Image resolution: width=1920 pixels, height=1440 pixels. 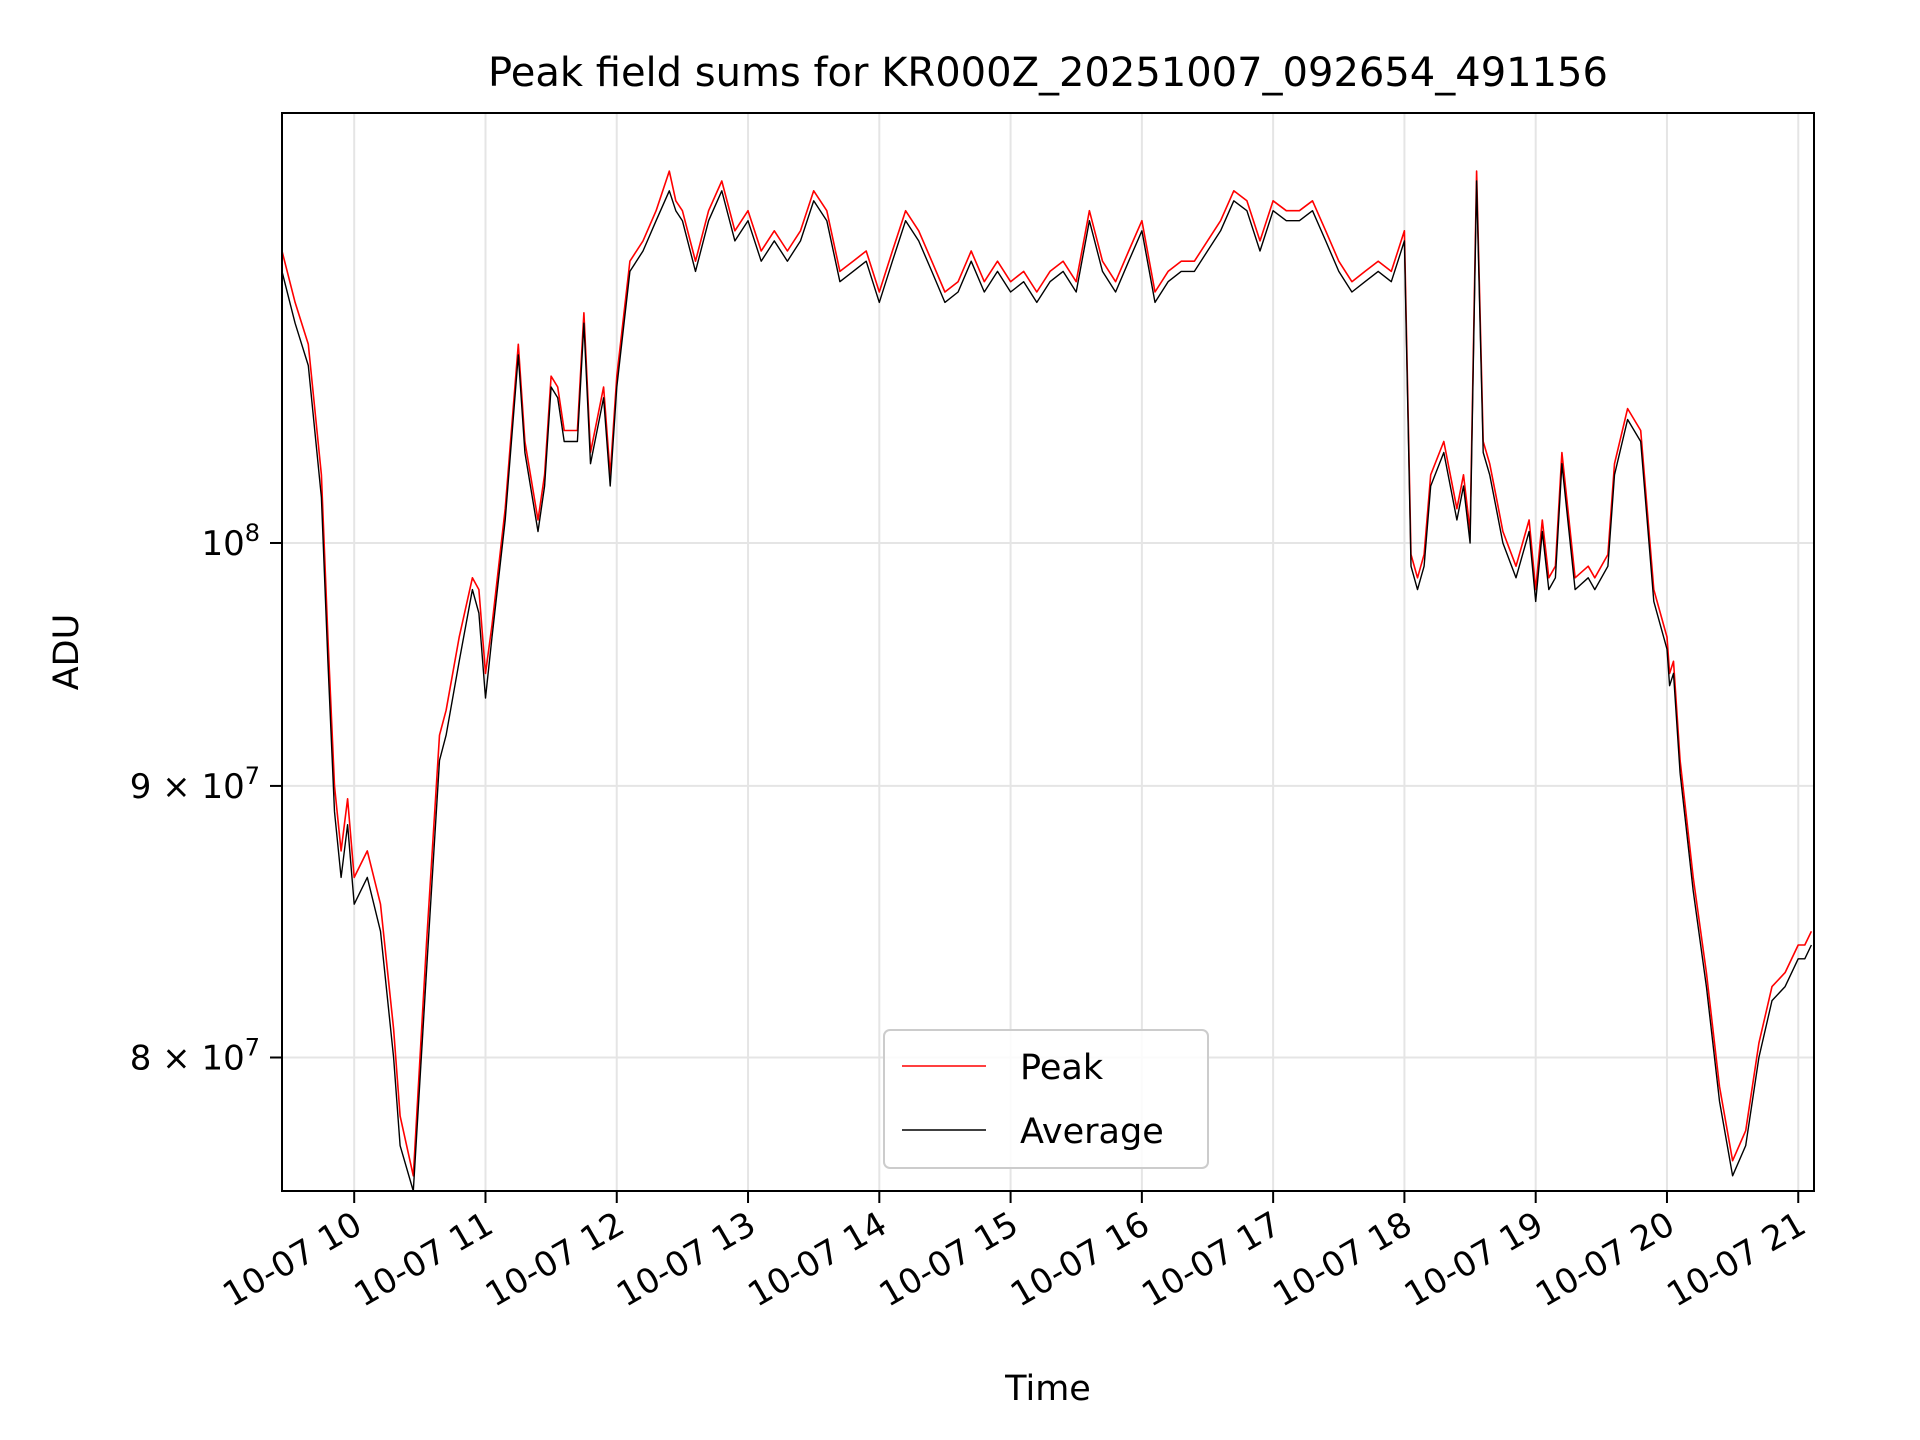 What do you see at coordinates (1062, 1068) in the screenshot?
I see `legend-label-peak: Peak` at bounding box center [1062, 1068].